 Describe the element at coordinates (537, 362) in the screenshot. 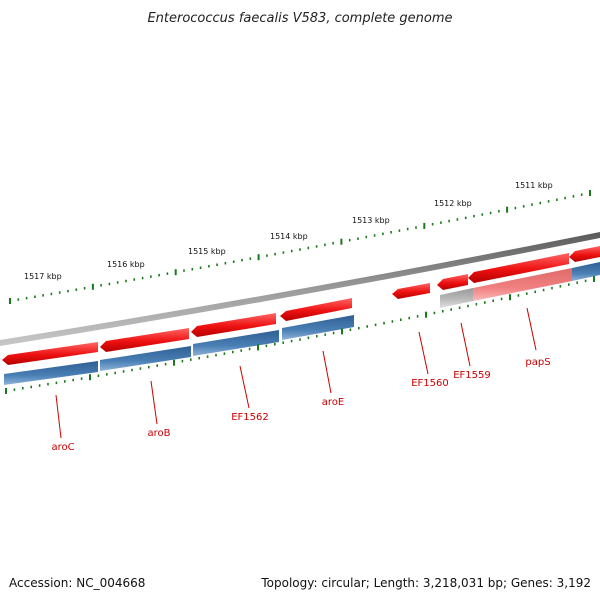

I see `gene-label-papS: papS` at that location.